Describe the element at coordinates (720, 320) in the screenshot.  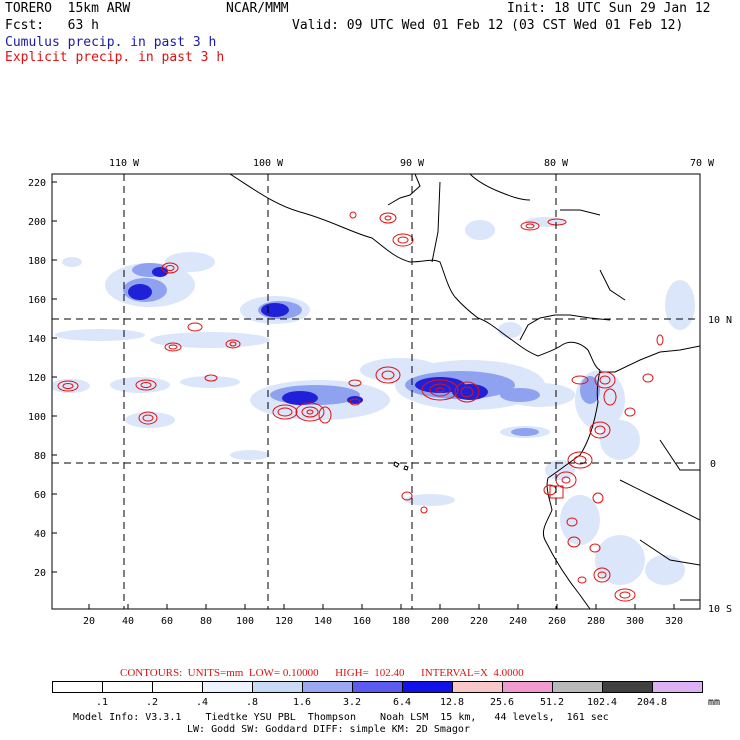
I see `lat-label: 10 N` at that location.